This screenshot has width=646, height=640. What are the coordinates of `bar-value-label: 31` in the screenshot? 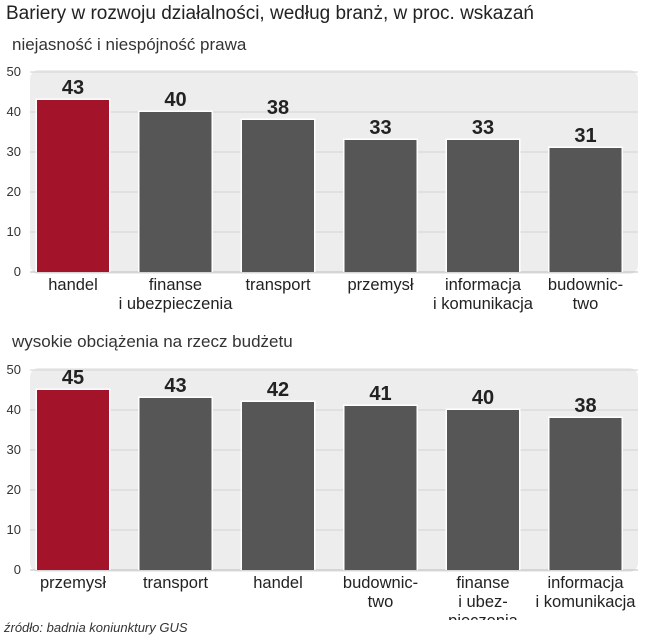 It's located at (585, 136).